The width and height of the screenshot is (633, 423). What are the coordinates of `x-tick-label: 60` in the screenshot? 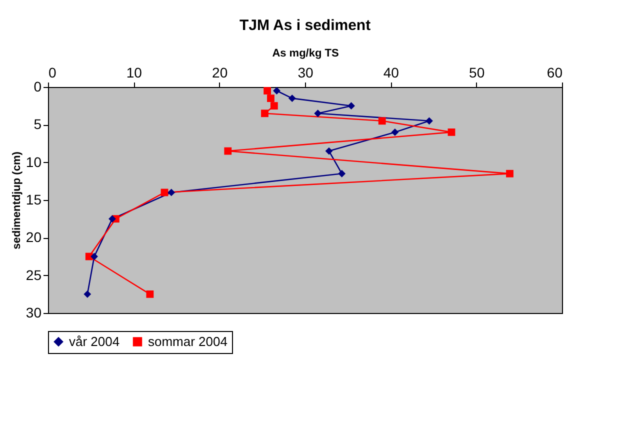 It's located at (554, 72).